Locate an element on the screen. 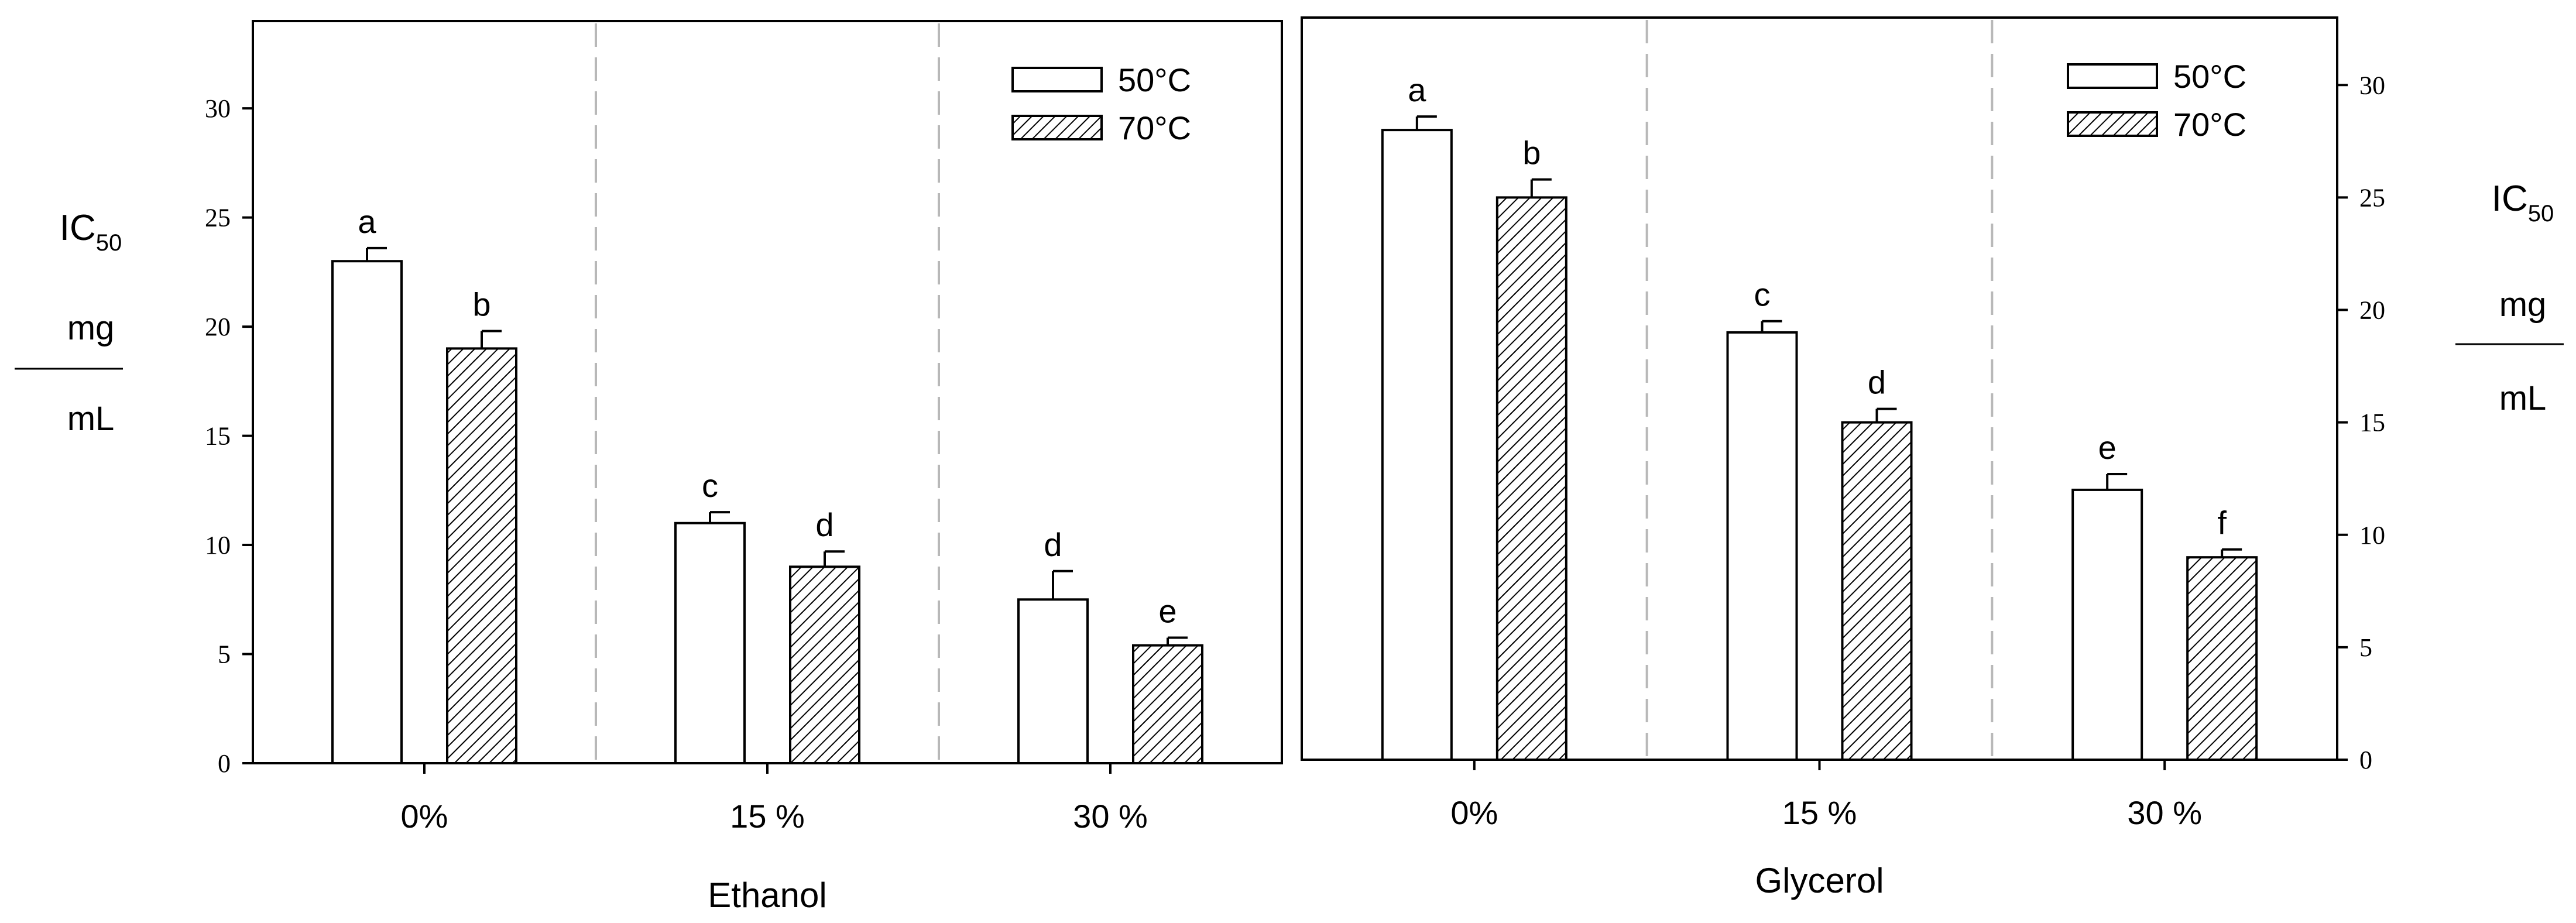 The height and width of the screenshot is (923, 2576). x-axis-label: Glycerol is located at coordinates (1820, 880).